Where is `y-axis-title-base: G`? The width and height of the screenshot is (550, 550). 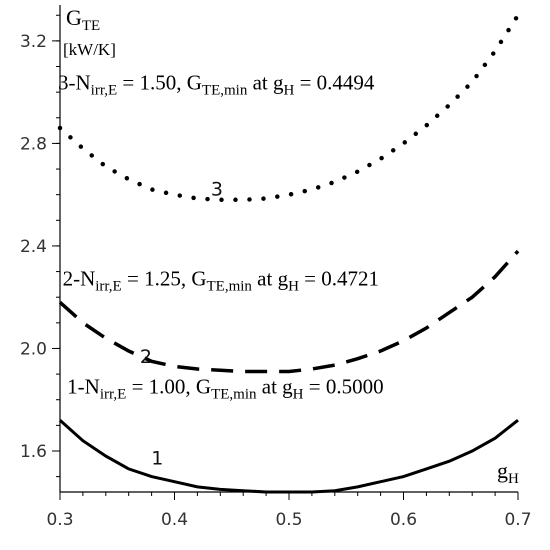 y-axis-title-base: G is located at coordinates (74, 17).